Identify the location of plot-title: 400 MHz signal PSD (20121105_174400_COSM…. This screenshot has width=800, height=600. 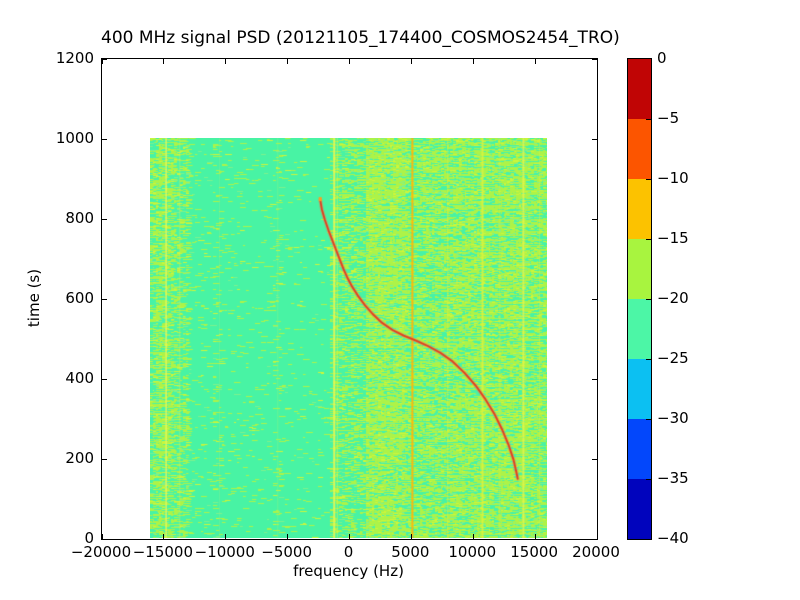
(360, 38).